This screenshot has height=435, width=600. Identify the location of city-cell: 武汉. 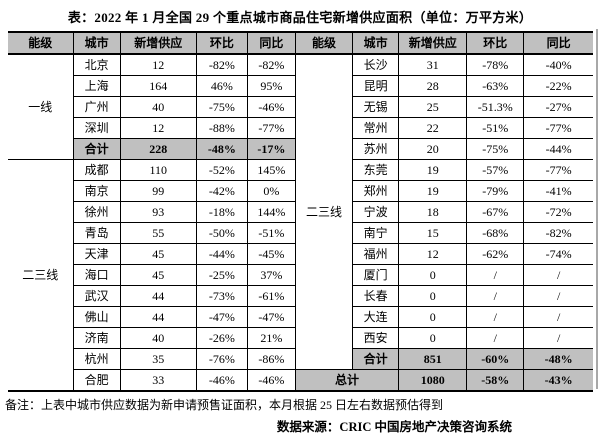
(96, 296).